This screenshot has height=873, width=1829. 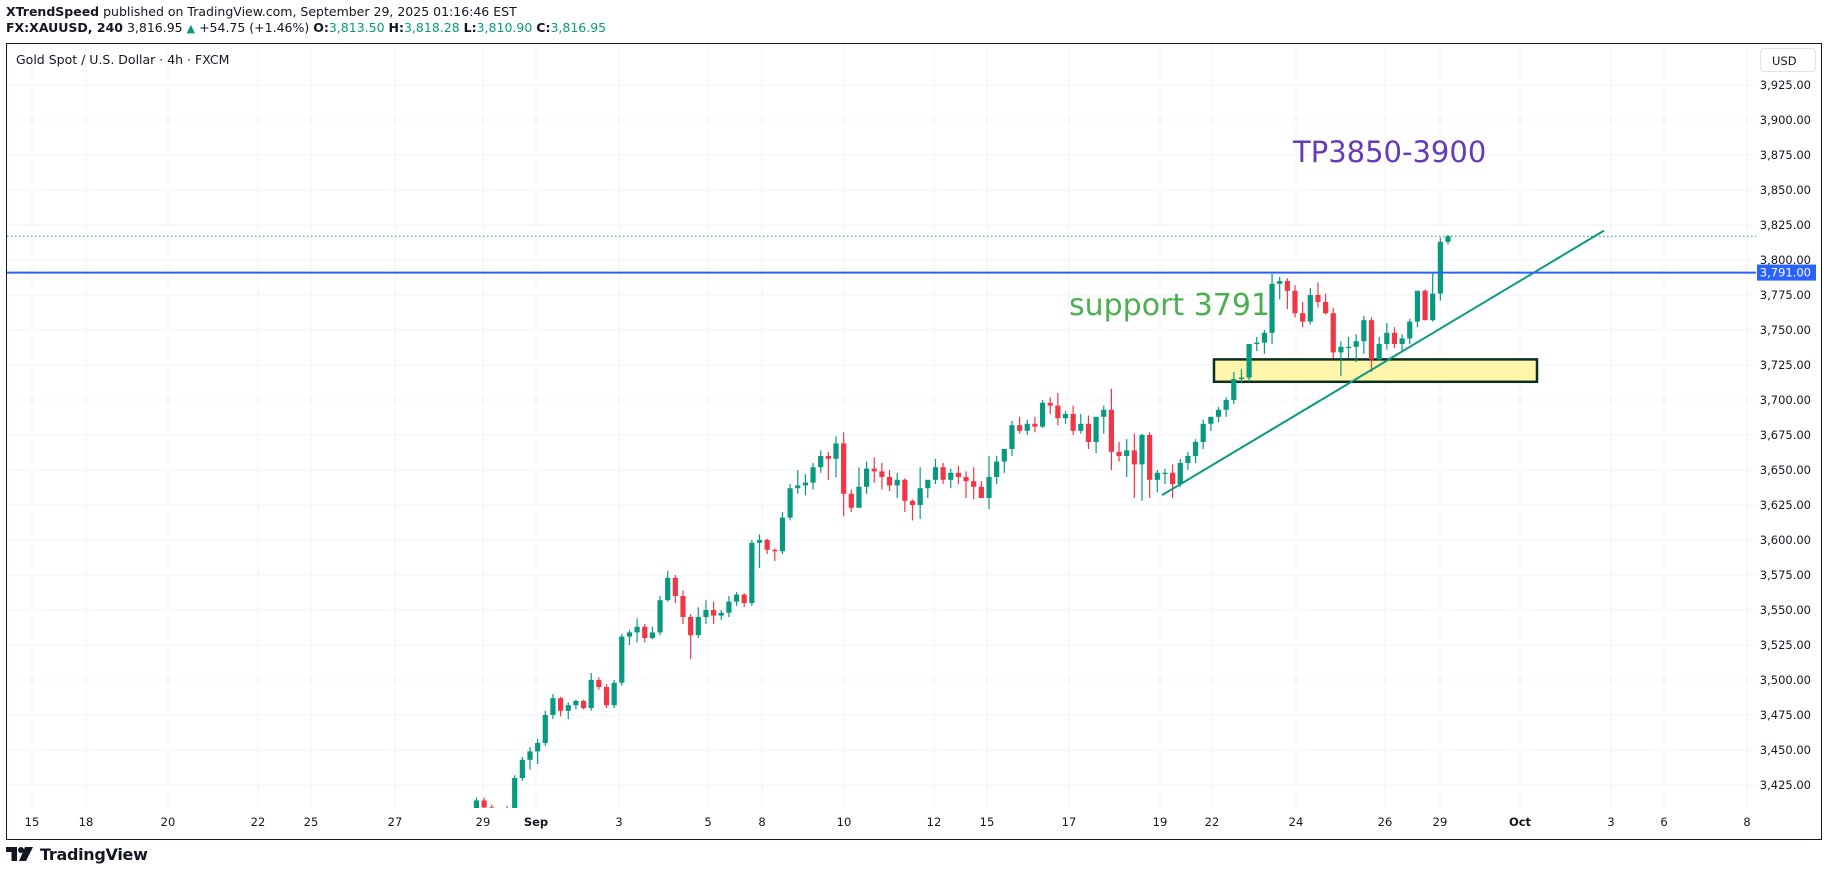 What do you see at coordinates (1389, 152) in the screenshot?
I see `tp-annotation-text: TP3850-3900` at bounding box center [1389, 152].